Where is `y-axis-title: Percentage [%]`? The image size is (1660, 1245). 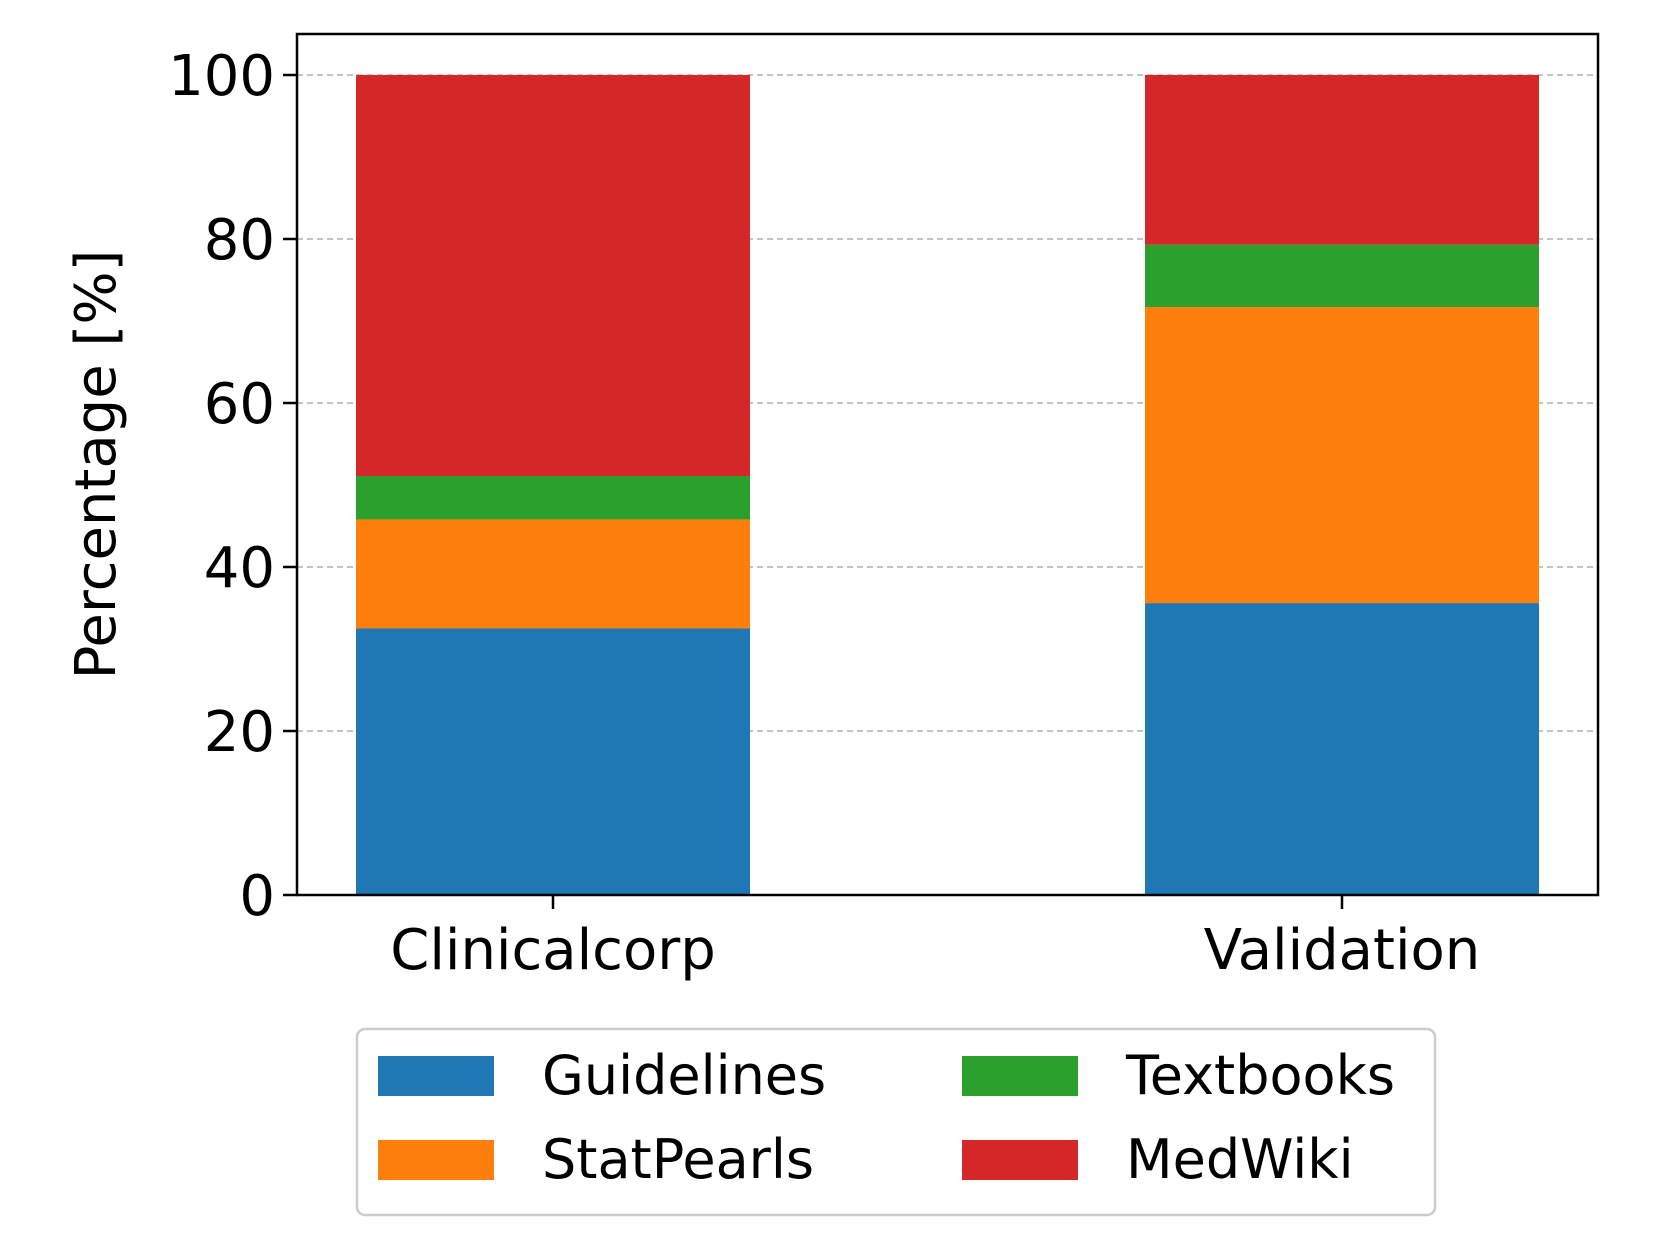 y-axis-title: Percentage [%] is located at coordinates (96, 465).